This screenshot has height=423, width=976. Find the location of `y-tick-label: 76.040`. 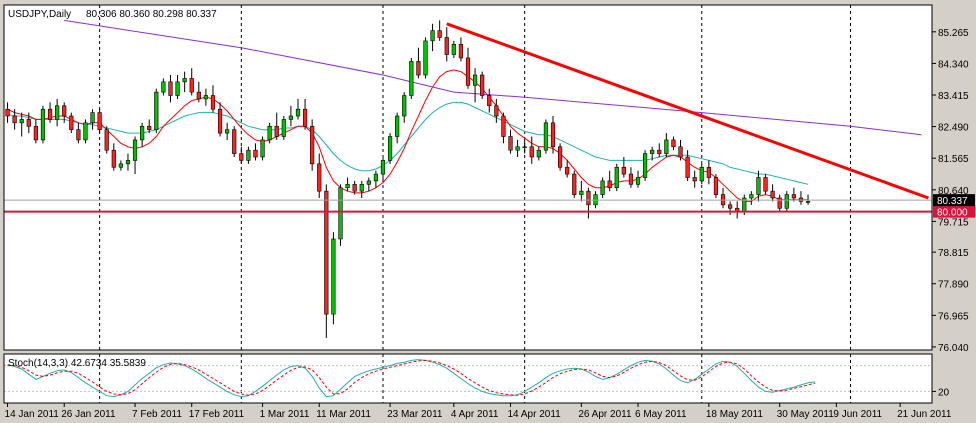

y-tick-label: 76.040 is located at coordinates (953, 348).